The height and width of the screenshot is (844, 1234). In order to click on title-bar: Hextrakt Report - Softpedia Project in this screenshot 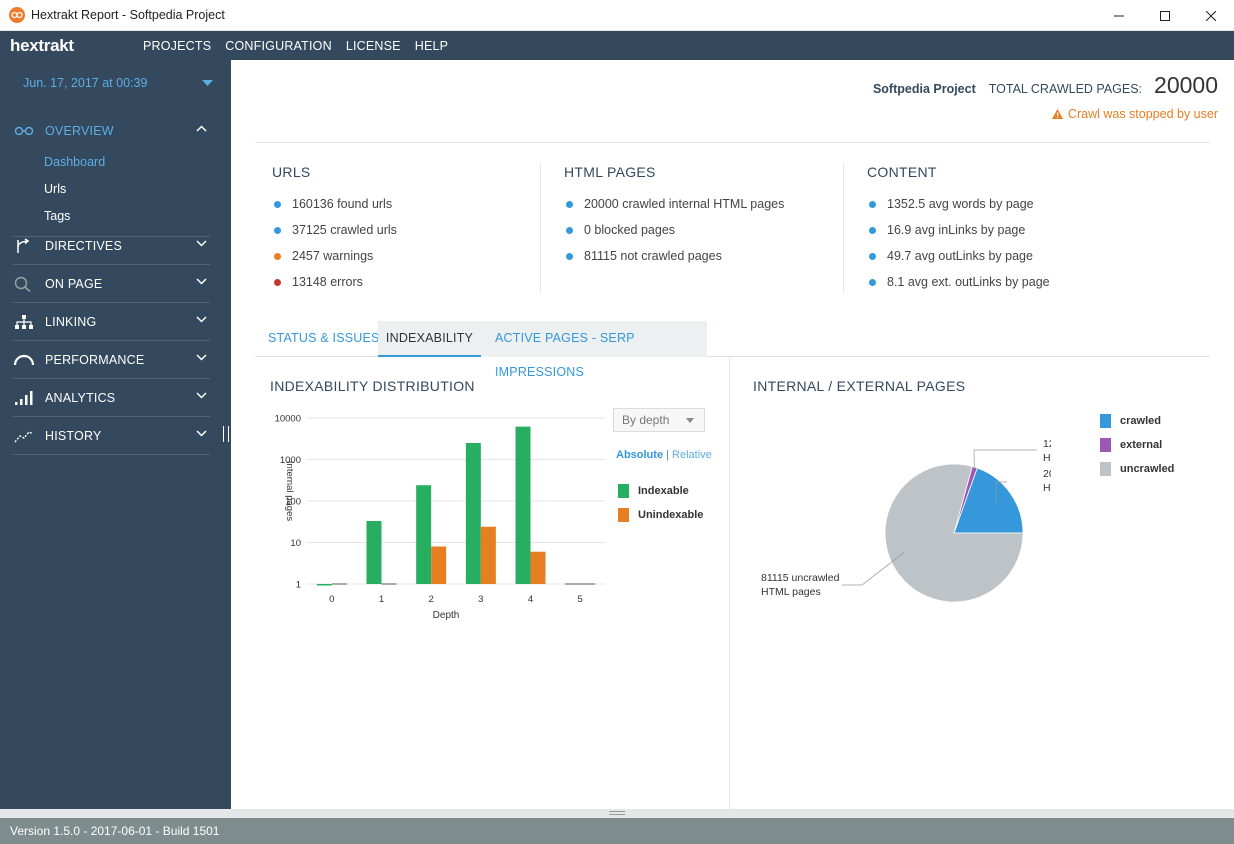, I will do `click(617, 15)`.